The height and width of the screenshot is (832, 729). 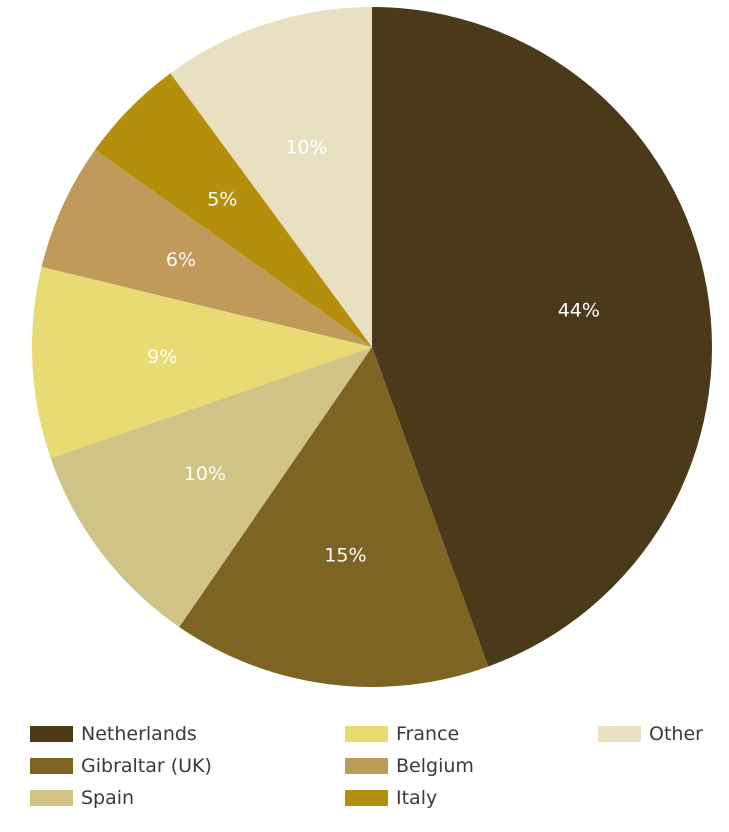 What do you see at coordinates (181, 260) in the screenshot?
I see `slice-label-belgium: 6%` at bounding box center [181, 260].